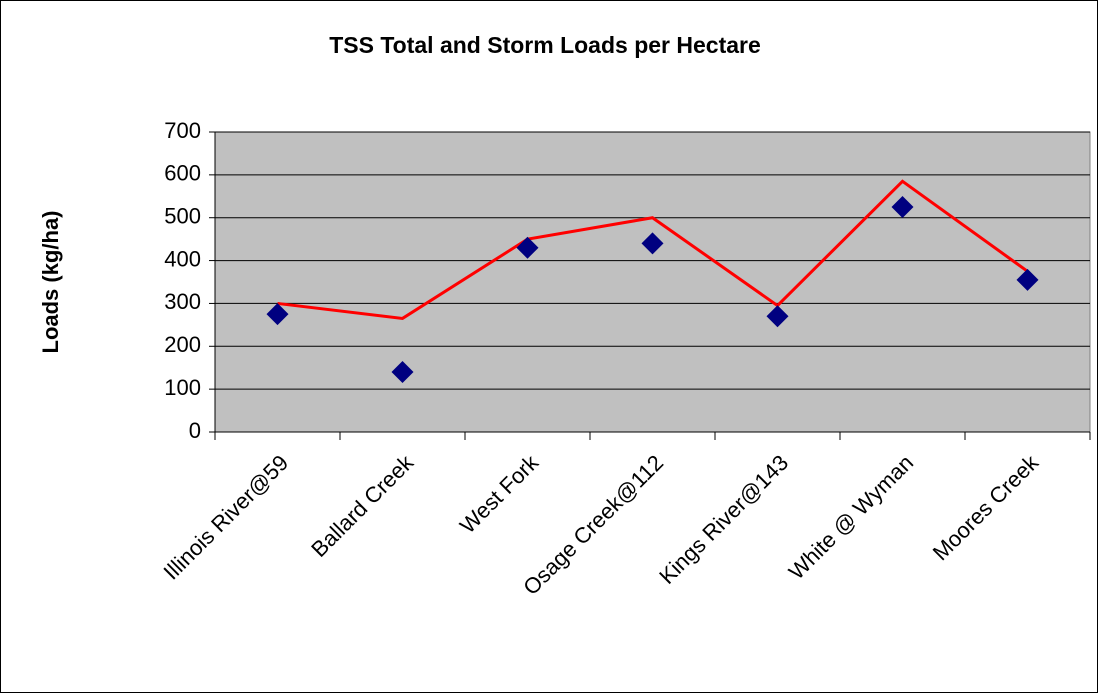 This screenshot has width=1099, height=694. I want to click on series-line, so click(653, 249).